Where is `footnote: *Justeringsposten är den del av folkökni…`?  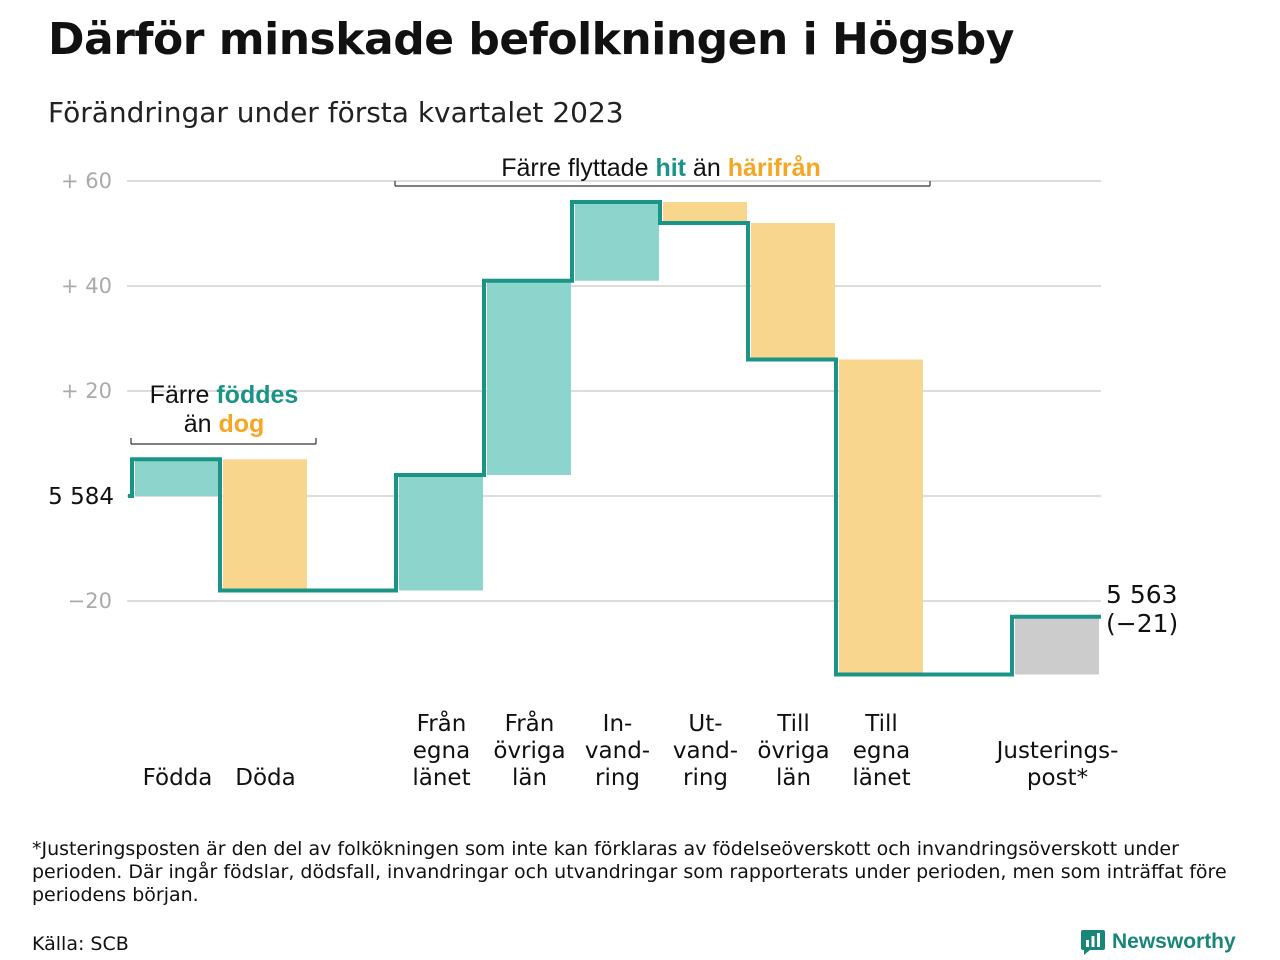
footnote: *Justeringsposten är den del av folkökni… is located at coordinates (629, 872).